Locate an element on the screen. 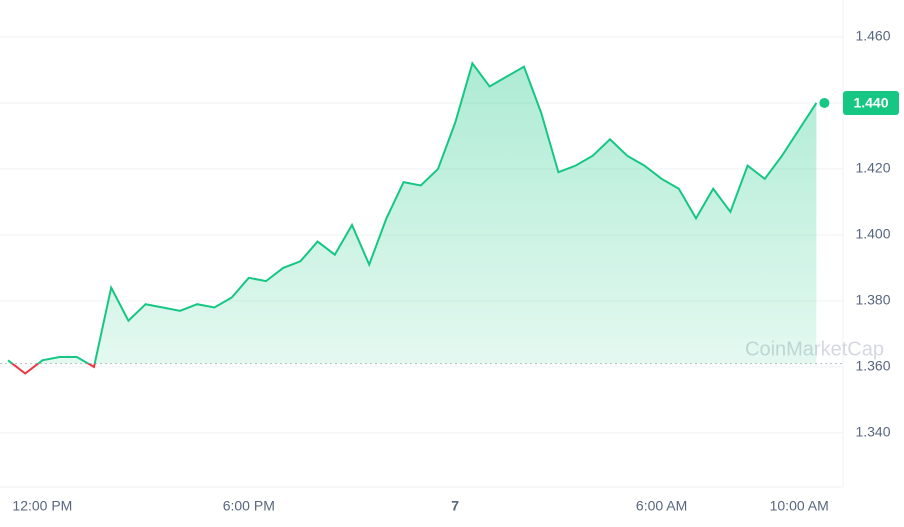 This screenshot has height=527, width=904. y-tick-label: 1.460 is located at coordinates (872, 36).